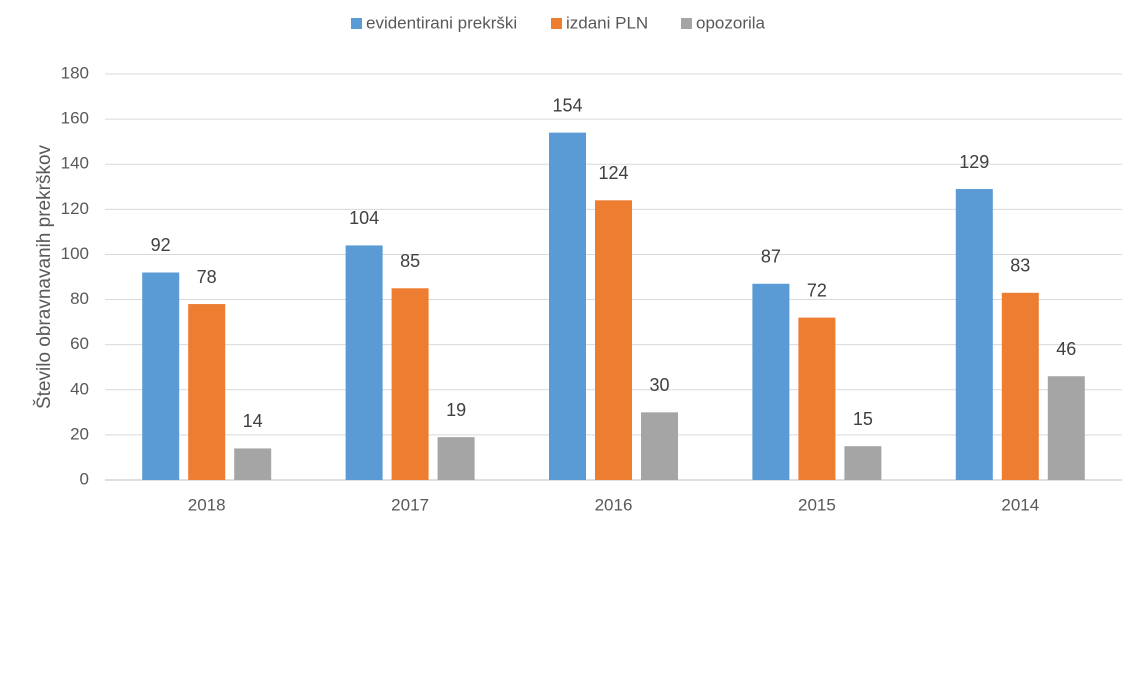 This screenshot has height=688, width=1142. What do you see at coordinates (44, 276) in the screenshot?
I see `y-axis-label: Število obravnavanih prekrškov` at bounding box center [44, 276].